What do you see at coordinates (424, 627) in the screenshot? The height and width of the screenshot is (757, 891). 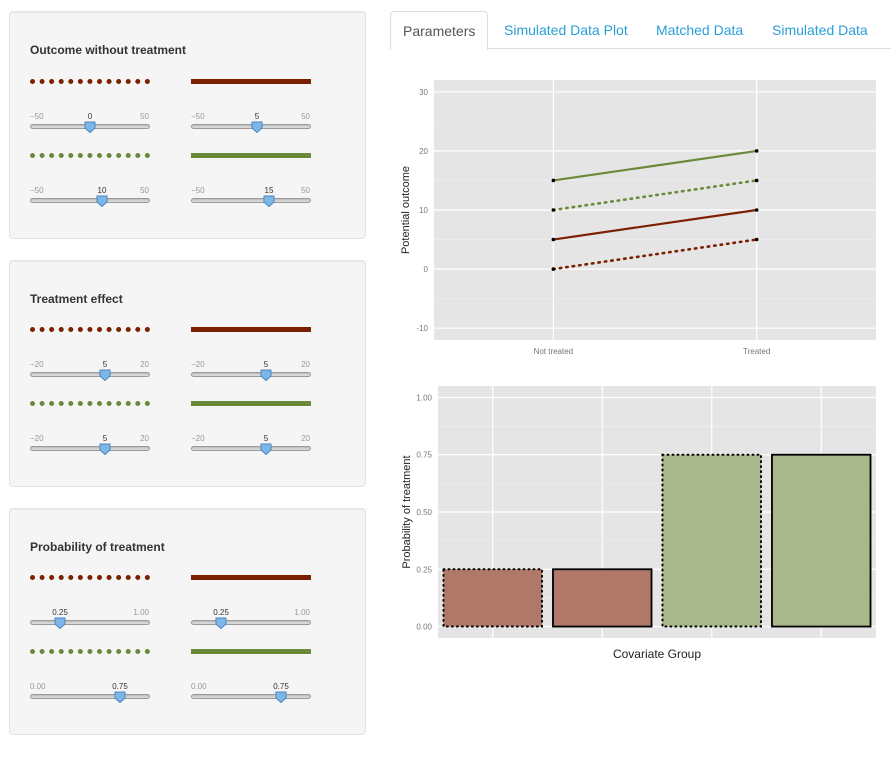 I see `y-tick-label: 0.00` at bounding box center [424, 627].